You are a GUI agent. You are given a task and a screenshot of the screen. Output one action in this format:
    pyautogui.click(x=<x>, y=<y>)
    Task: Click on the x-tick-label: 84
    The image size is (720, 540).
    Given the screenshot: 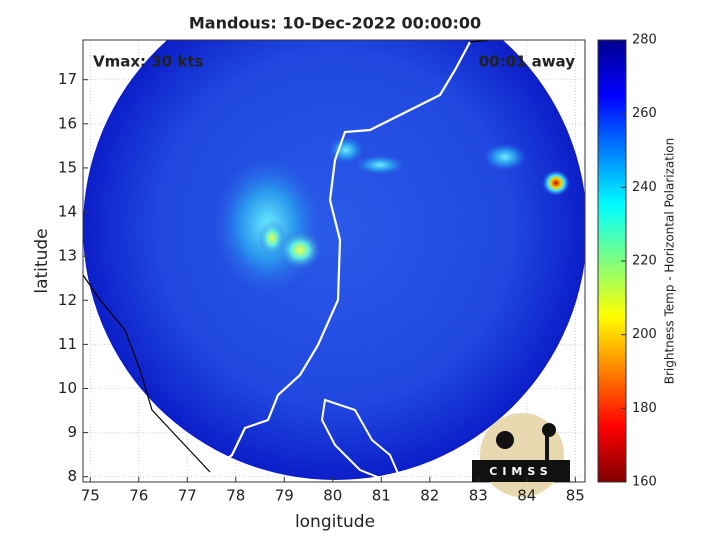 What is the action you would take?
    pyautogui.click(x=526, y=496)
    